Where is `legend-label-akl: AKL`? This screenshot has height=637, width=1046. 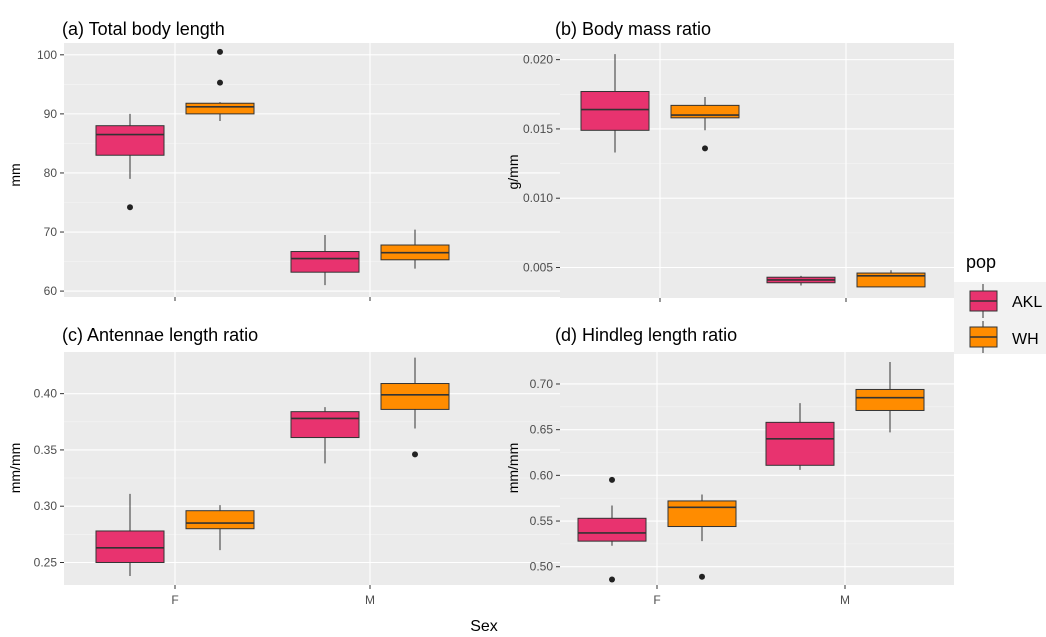 legend-label-akl: AKL is located at coordinates (1027, 302).